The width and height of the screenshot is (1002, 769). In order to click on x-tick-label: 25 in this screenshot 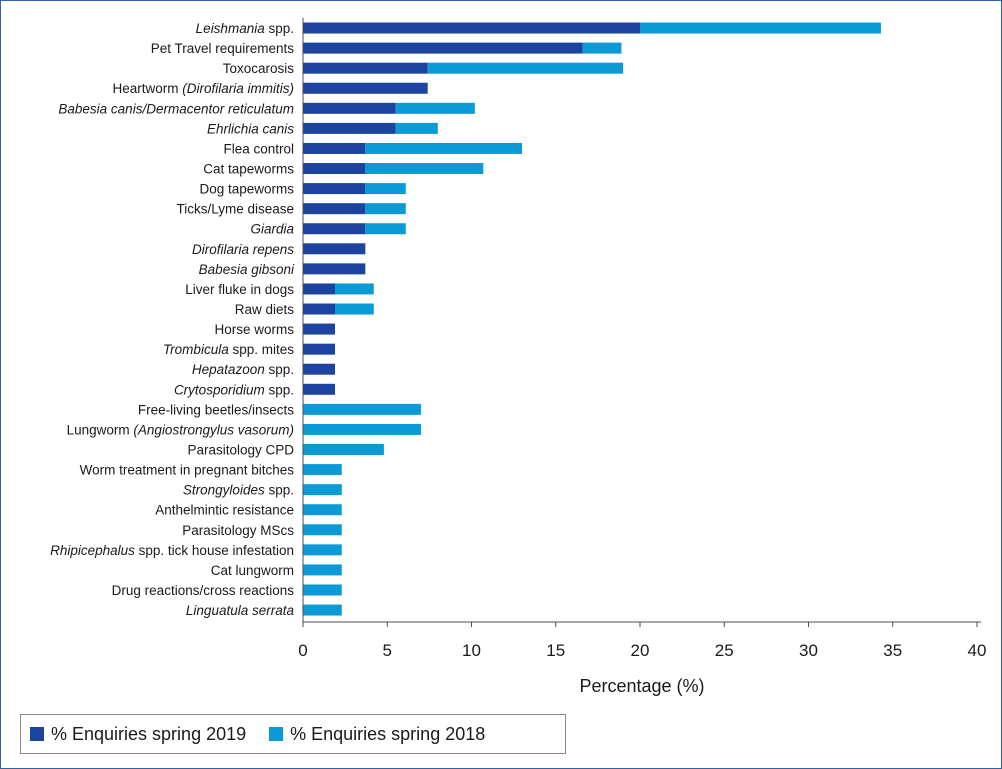, I will do `click(724, 650)`.